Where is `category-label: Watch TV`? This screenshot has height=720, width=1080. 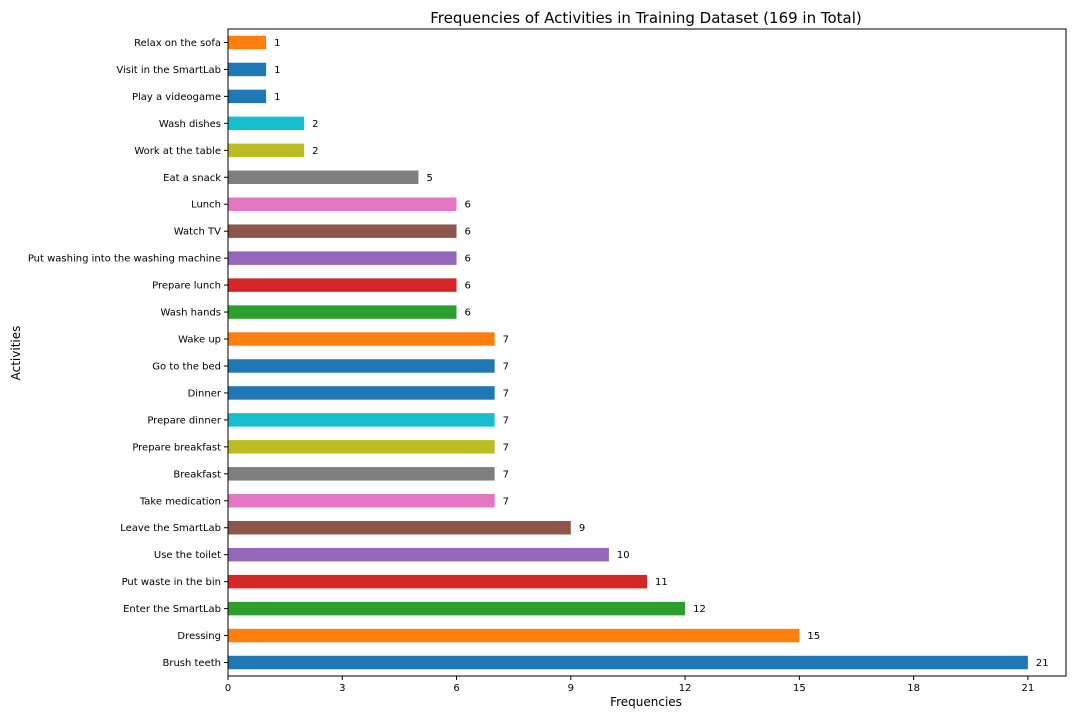
category-label: Watch TV is located at coordinates (197, 232).